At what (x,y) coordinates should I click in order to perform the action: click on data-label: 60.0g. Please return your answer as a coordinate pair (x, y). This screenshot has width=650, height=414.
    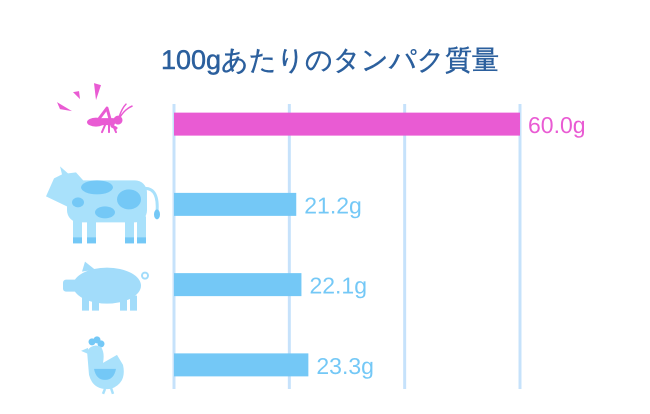
    Looking at the image, I should click on (557, 125).